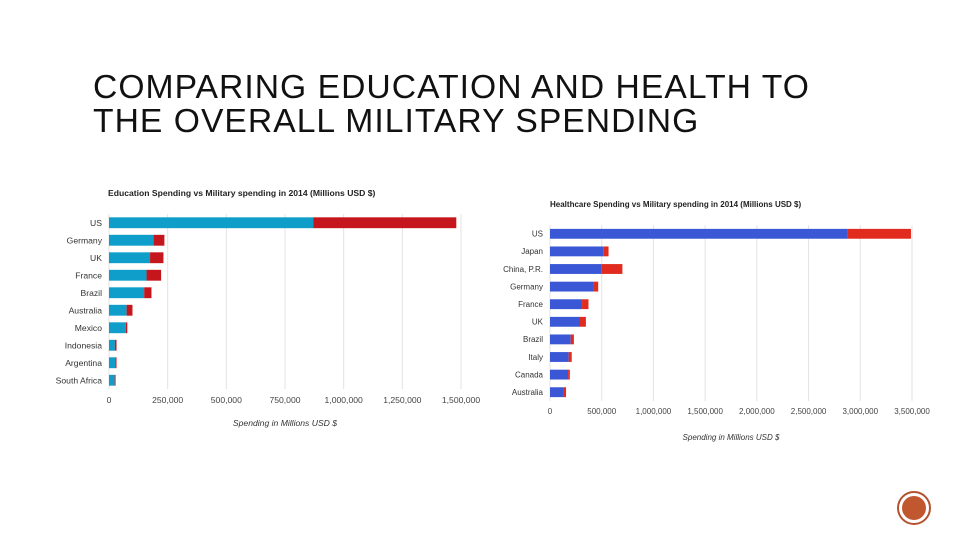 The width and height of the screenshot is (960, 540). What do you see at coordinates (572, 286) in the screenshot?
I see `bar-healthcare-germany` at bounding box center [572, 286].